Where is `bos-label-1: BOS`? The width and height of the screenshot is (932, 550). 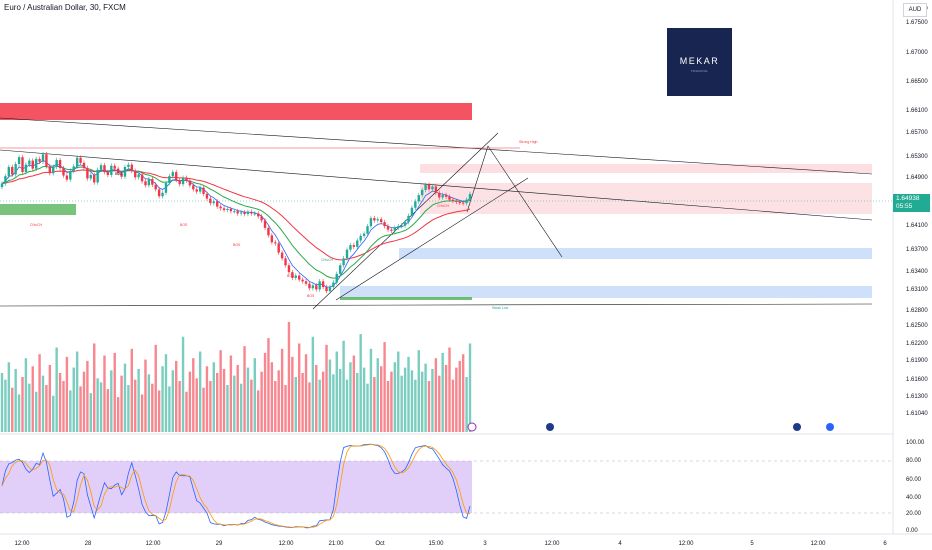
bos-label-1: BOS is located at coordinates (119, 174).